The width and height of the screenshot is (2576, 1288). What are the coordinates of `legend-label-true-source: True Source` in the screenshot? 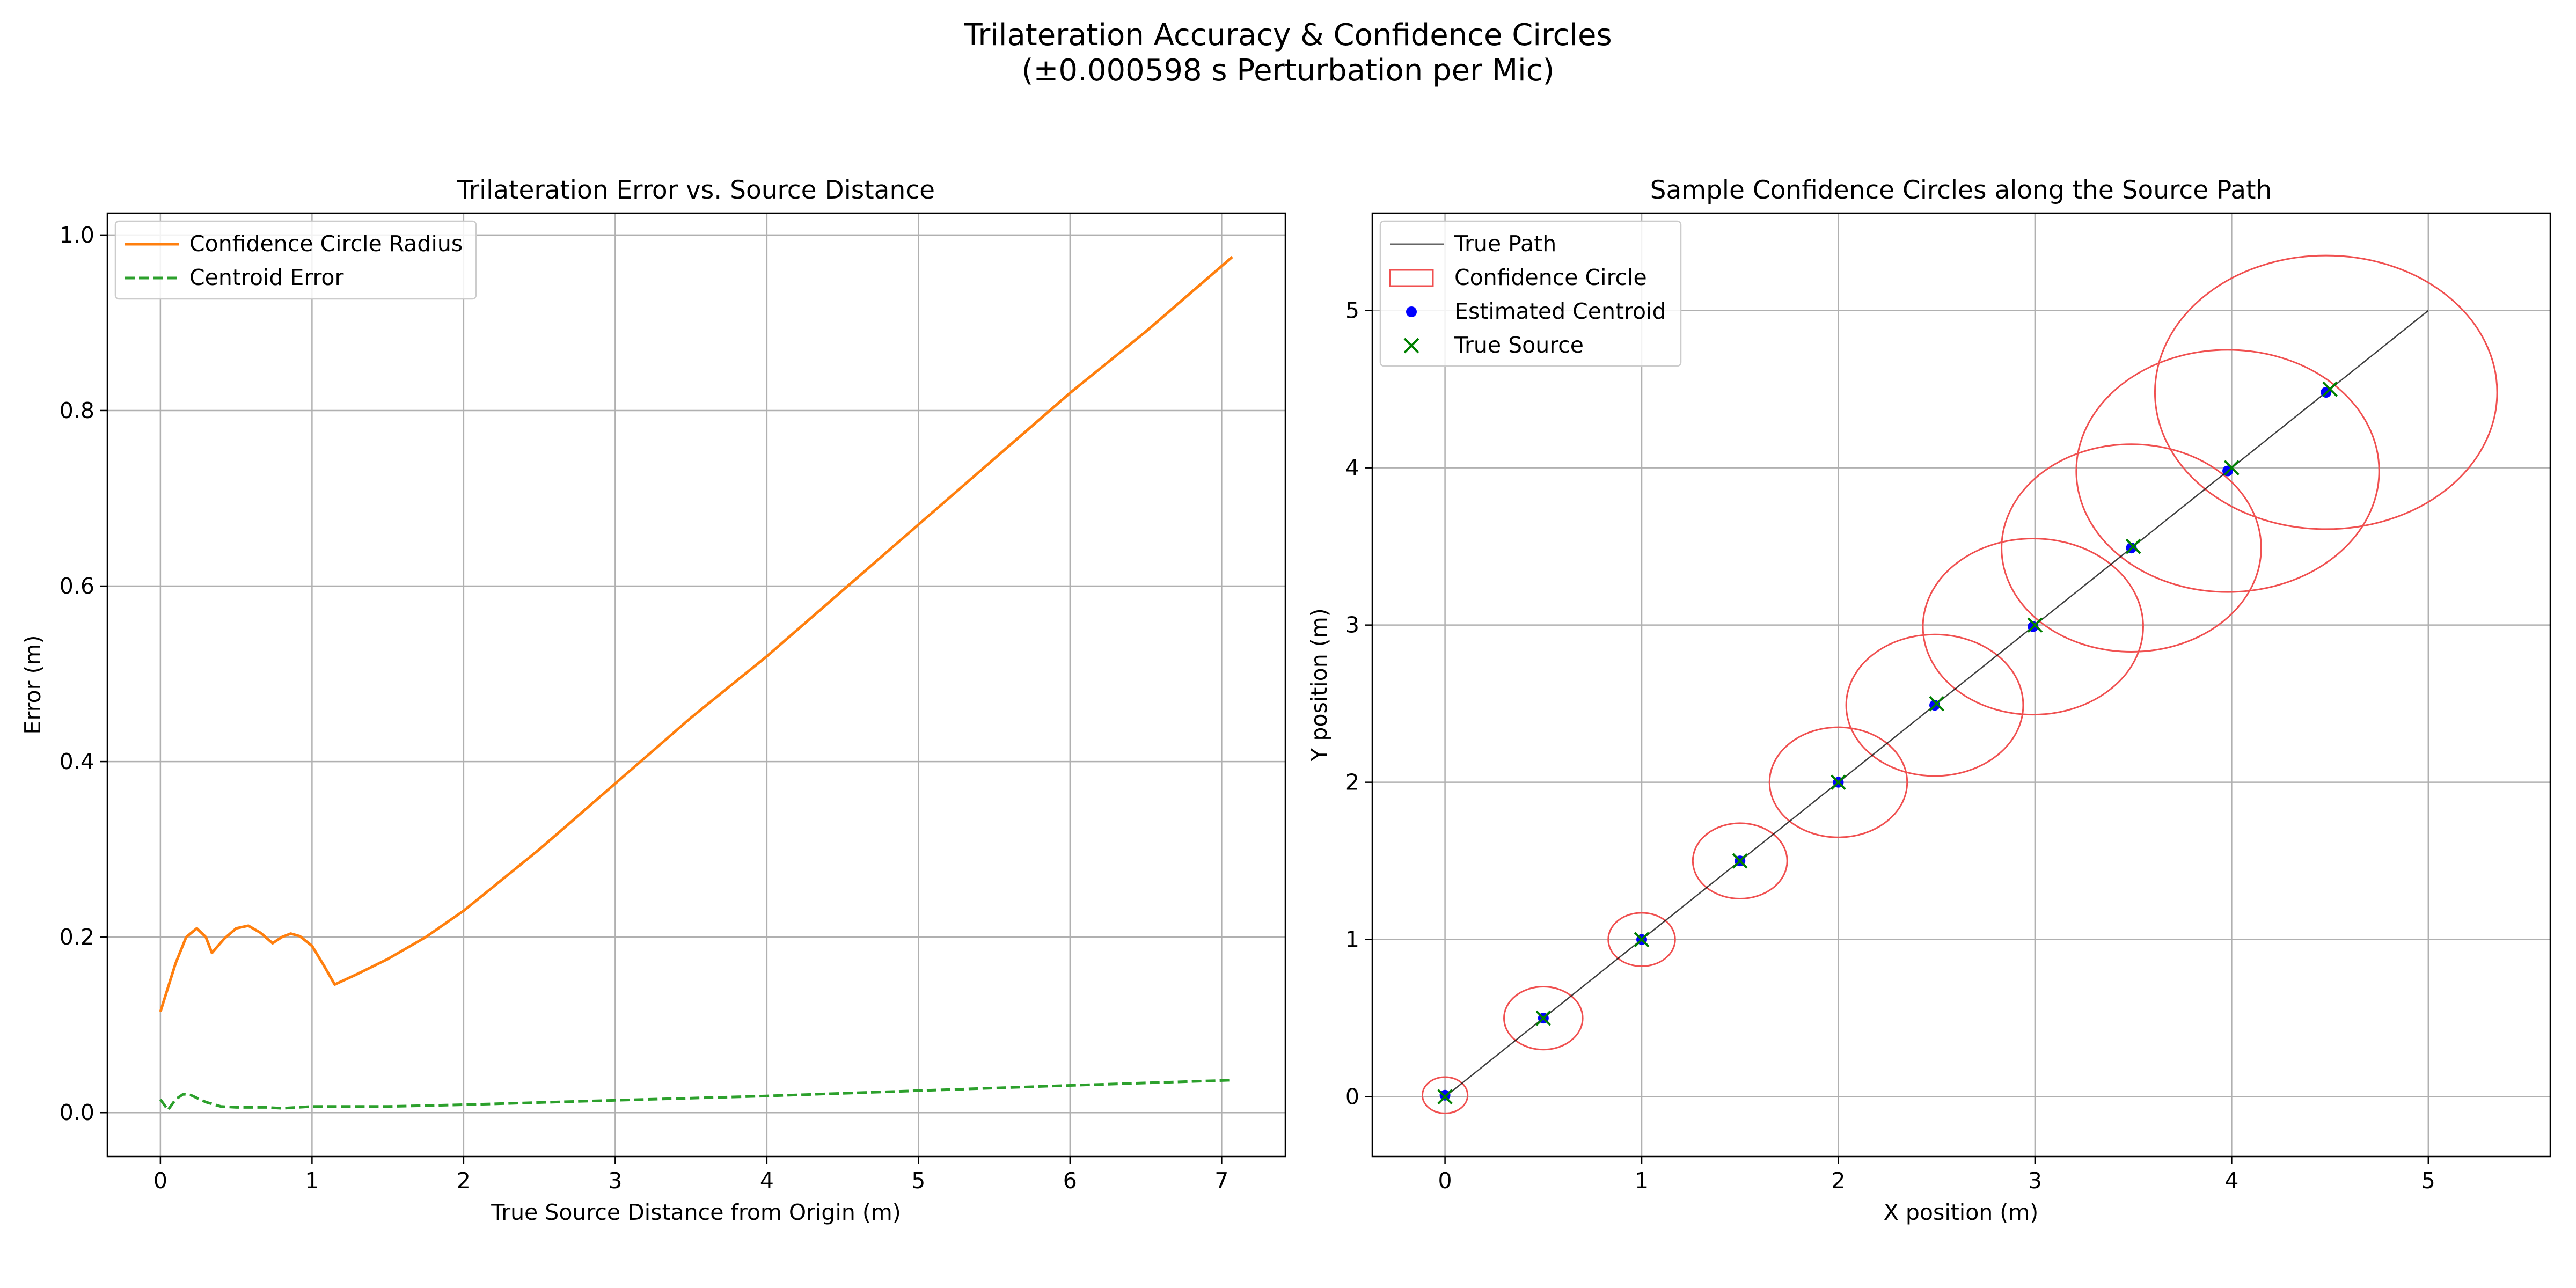 It's located at (1519, 345).